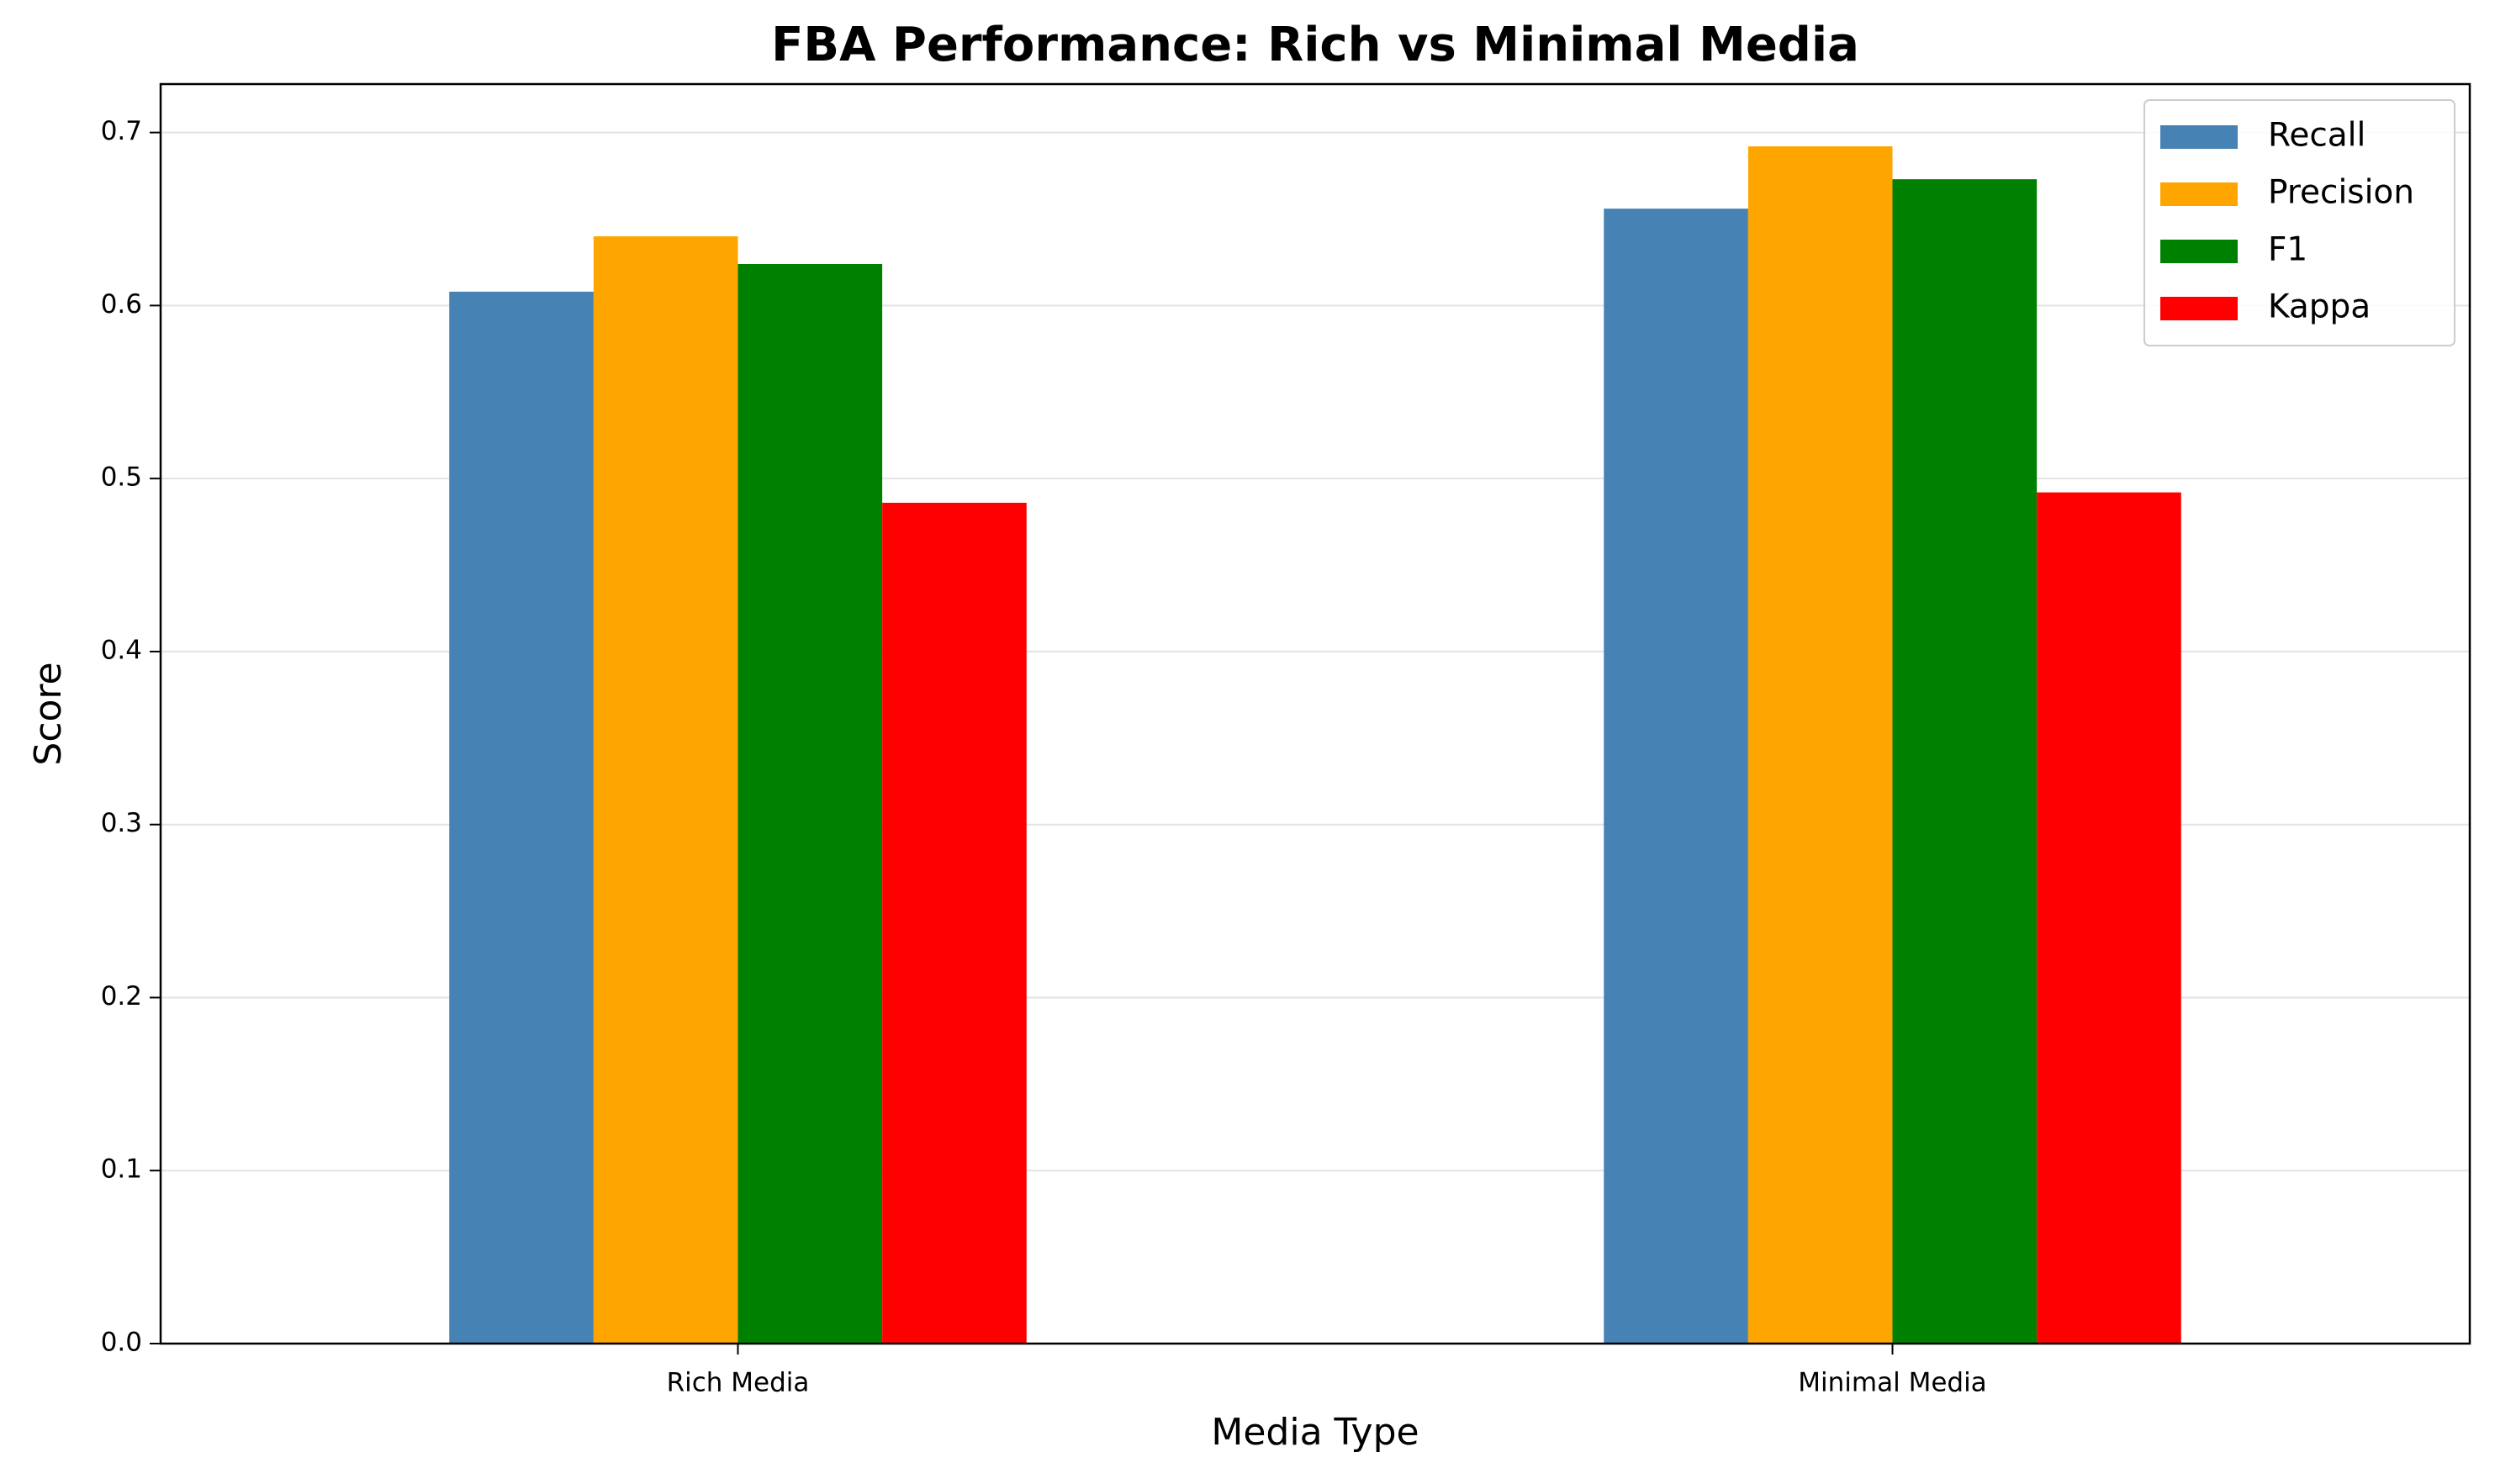 This screenshot has width=2495, height=1484. Describe the element at coordinates (2319, 307) in the screenshot. I see `legend-label: Kappa` at that location.